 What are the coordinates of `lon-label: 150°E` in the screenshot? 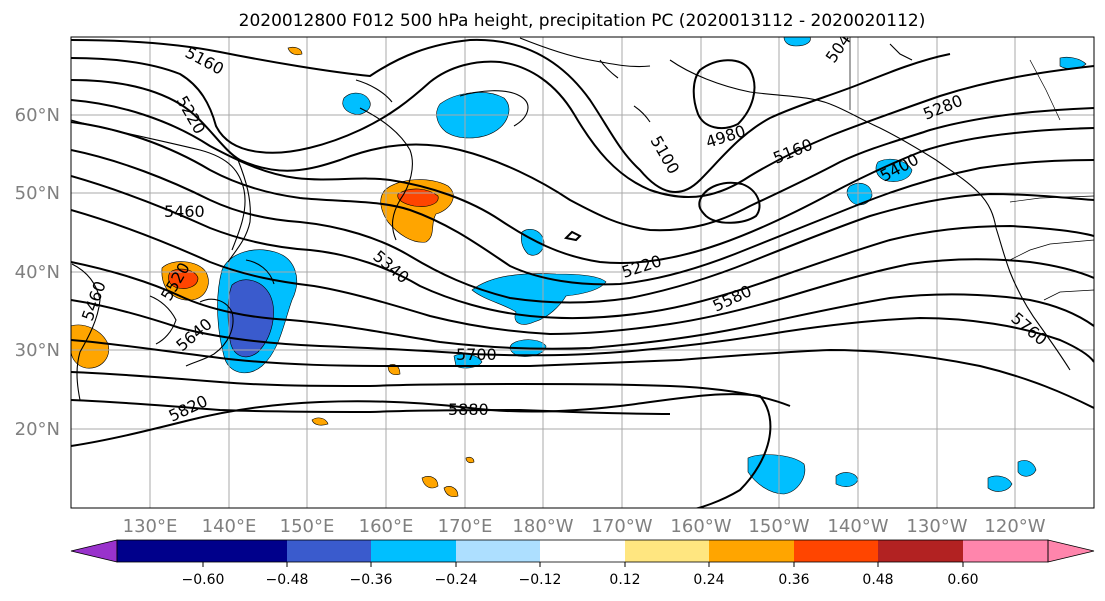 It's located at (307, 526).